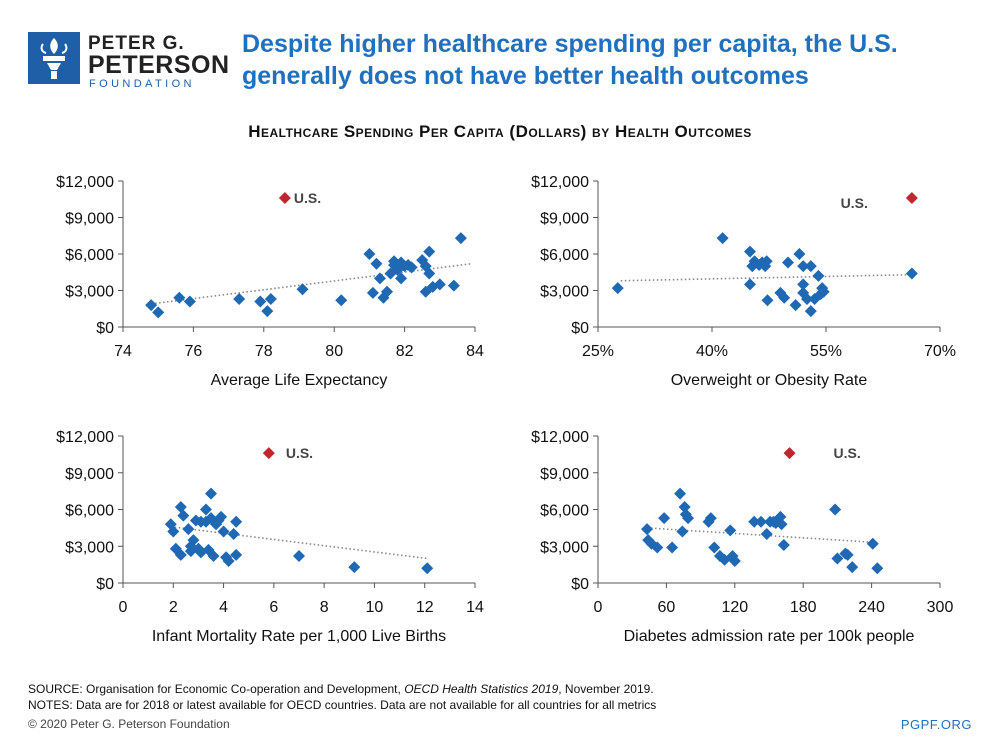 The image size is (1000, 750). Describe the element at coordinates (871, 607) in the screenshot. I see `x-tick-label: 240` at that location.